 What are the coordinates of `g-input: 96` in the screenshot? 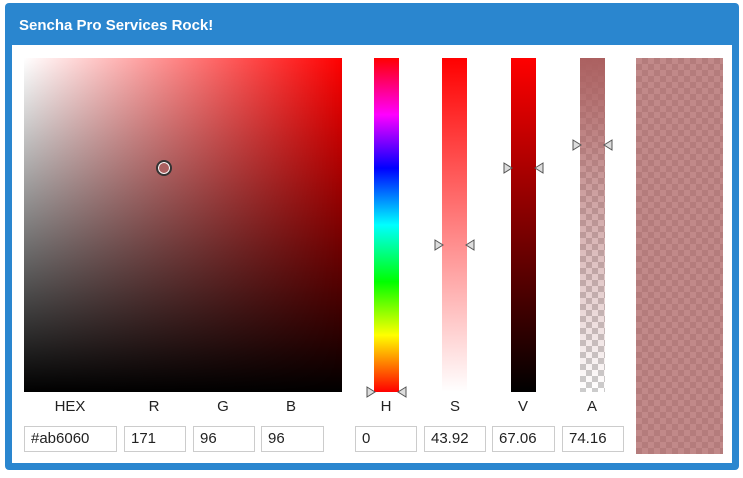 It's located at (224, 439).